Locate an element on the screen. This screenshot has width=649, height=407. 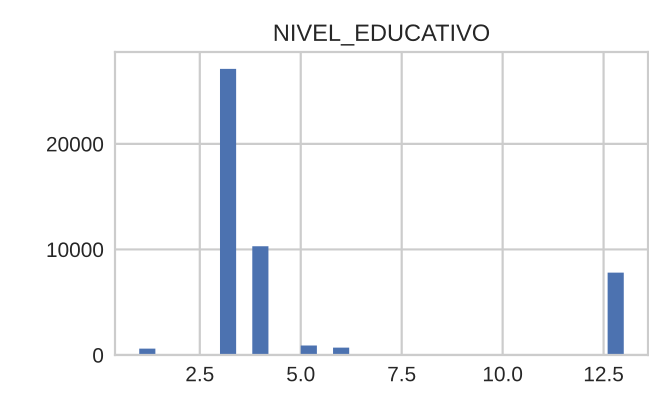
y-tick-label: 10000 is located at coordinates (76, 250).